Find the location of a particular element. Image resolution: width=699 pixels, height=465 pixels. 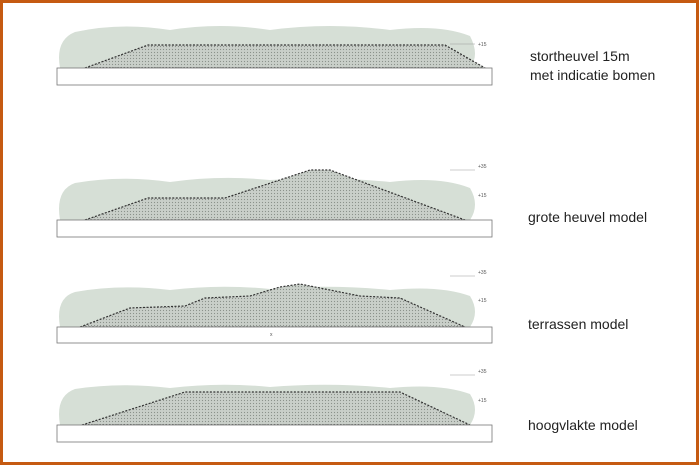

base-mark: x is located at coordinates (271, 335).